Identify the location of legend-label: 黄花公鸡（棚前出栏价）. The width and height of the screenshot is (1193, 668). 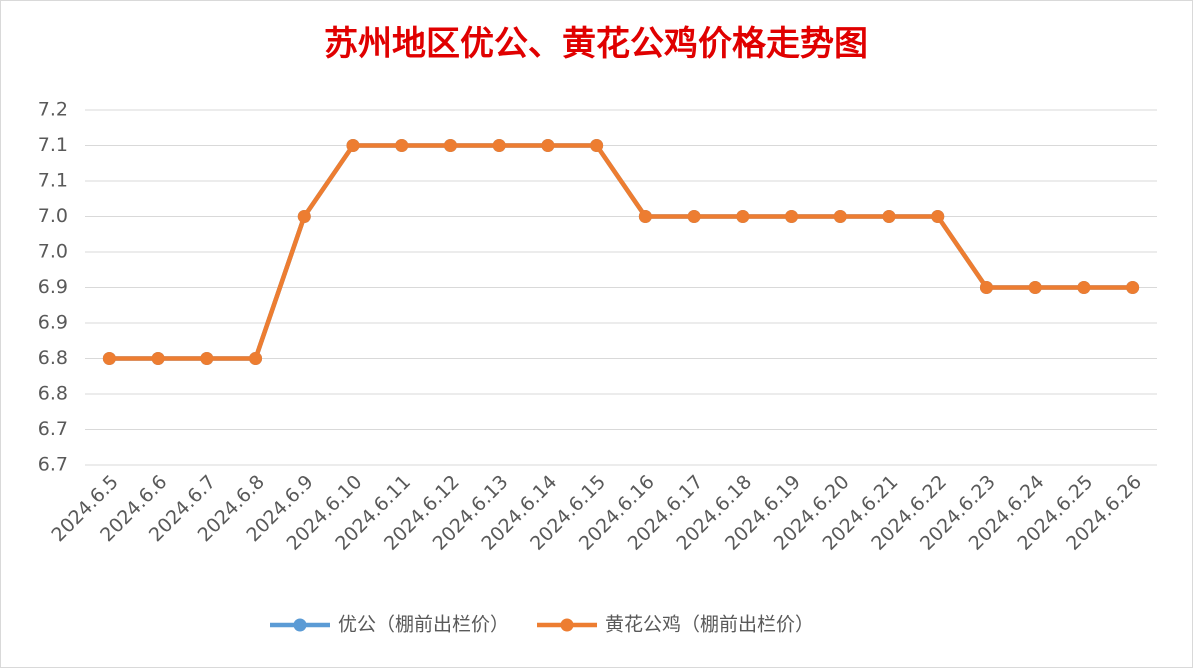
(709, 625).